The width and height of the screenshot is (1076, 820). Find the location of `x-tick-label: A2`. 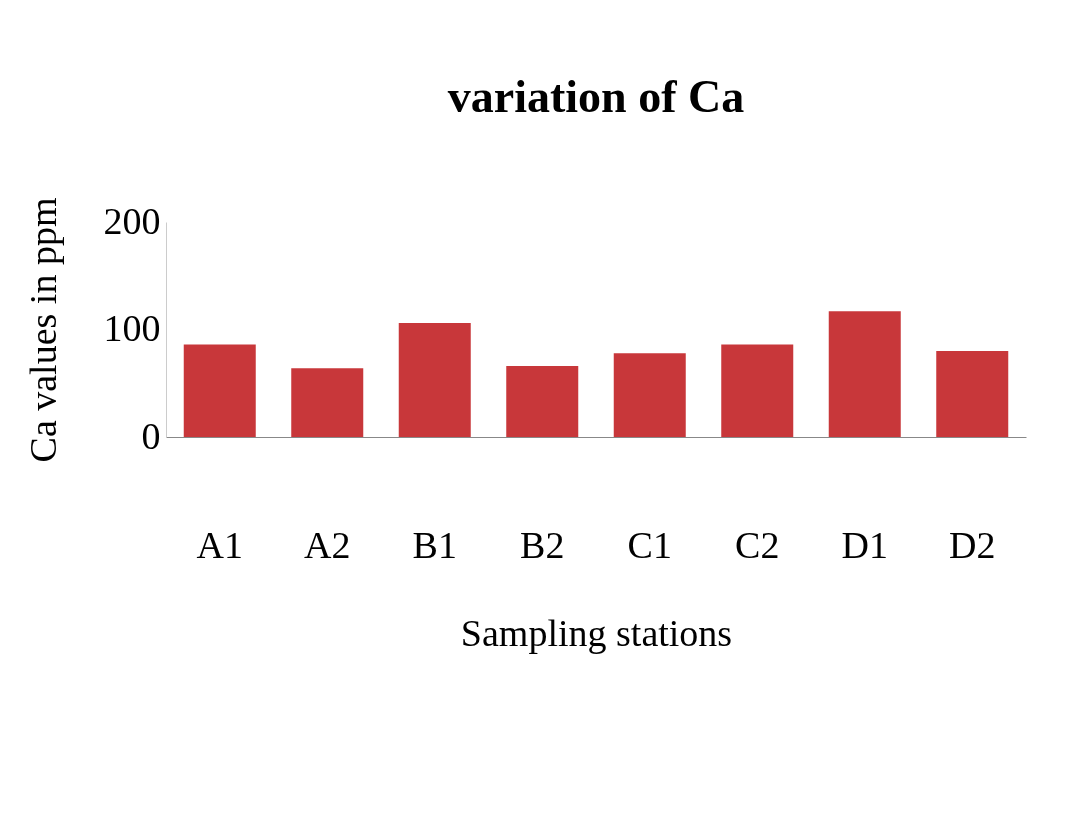

x-tick-label: A2 is located at coordinates (327, 544).